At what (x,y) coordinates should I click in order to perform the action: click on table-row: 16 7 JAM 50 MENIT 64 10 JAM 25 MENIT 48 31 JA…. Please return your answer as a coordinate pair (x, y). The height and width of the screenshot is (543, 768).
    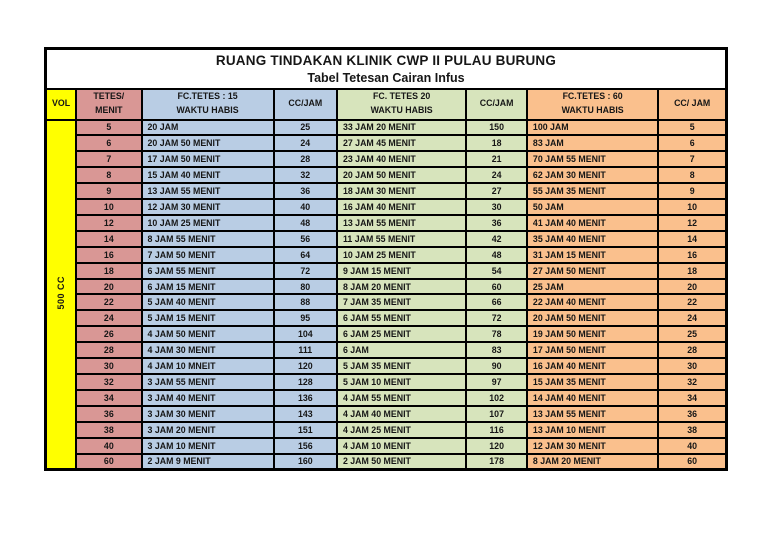
    Looking at the image, I should click on (387, 254).